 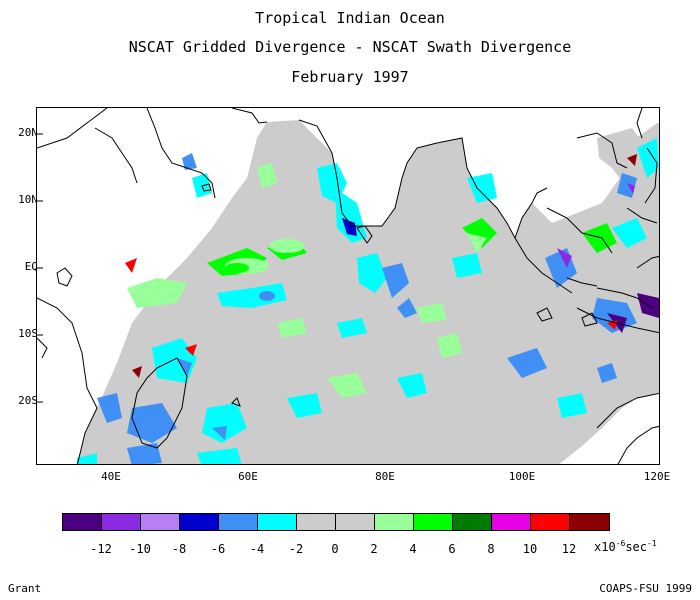 I want to click on colorbar-label: 4, so click(x=413, y=549).